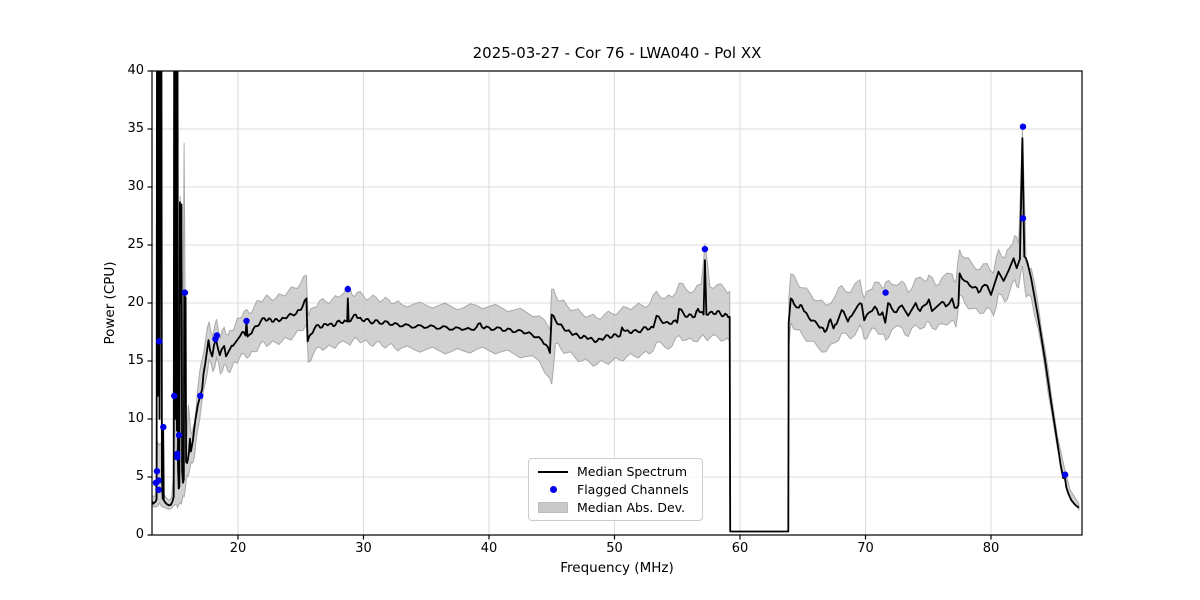 The height and width of the screenshot is (600, 1200). I want to click on legend-label: Median Spectrum, so click(632, 472).